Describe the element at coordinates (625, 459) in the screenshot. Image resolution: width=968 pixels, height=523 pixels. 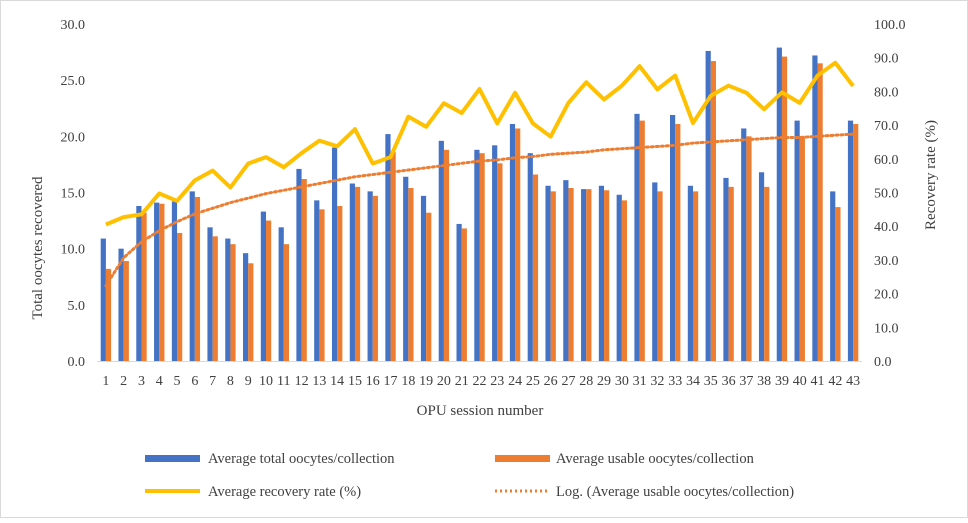
I see `legend-item-usable: Average usable oocytes/collection` at that location.